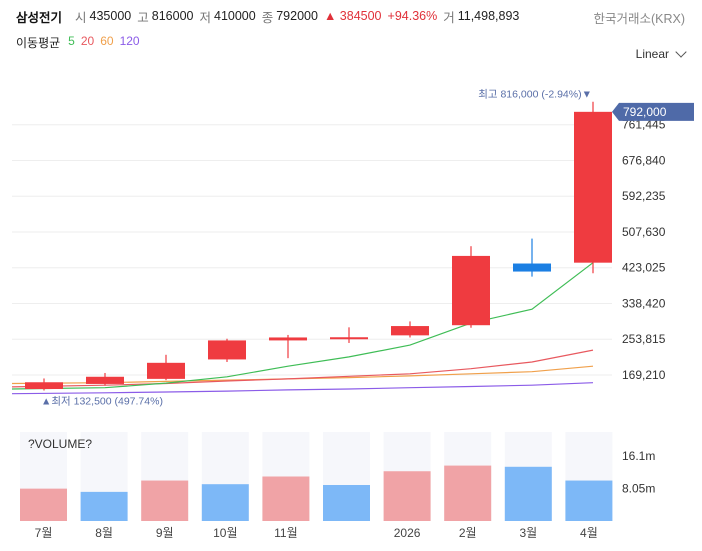 This screenshot has width=702, height=551. Describe the element at coordinates (644, 125) in the screenshot. I see `price-tick-label: 761,445` at that location.